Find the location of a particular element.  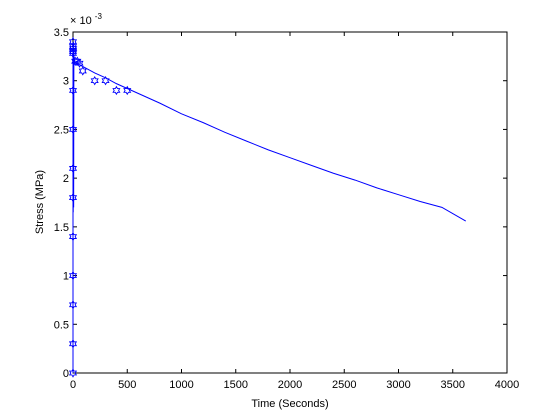

x-tick-label: 3000 is located at coordinates (398, 385).